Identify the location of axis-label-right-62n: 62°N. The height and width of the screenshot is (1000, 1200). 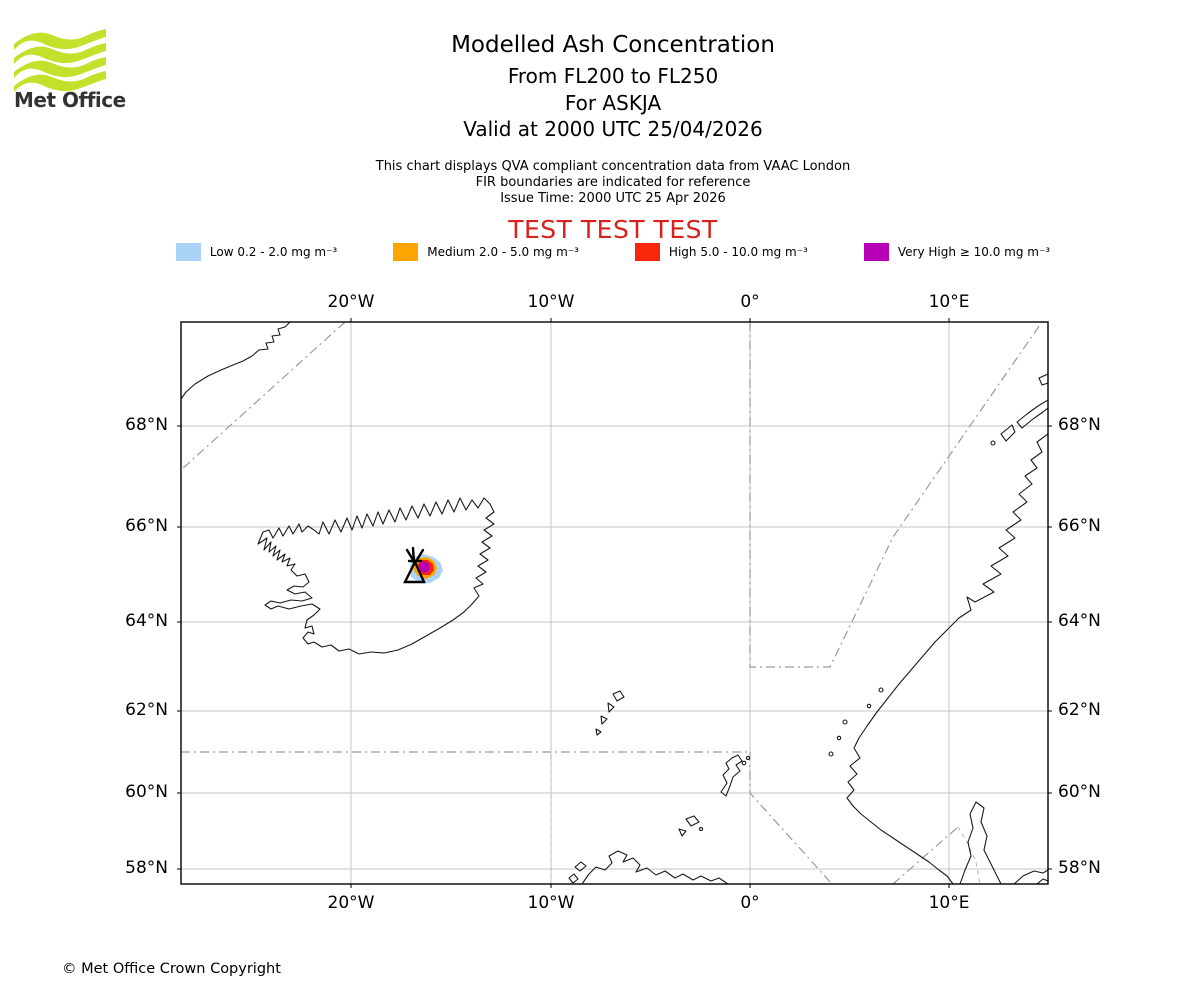
(1079, 710).